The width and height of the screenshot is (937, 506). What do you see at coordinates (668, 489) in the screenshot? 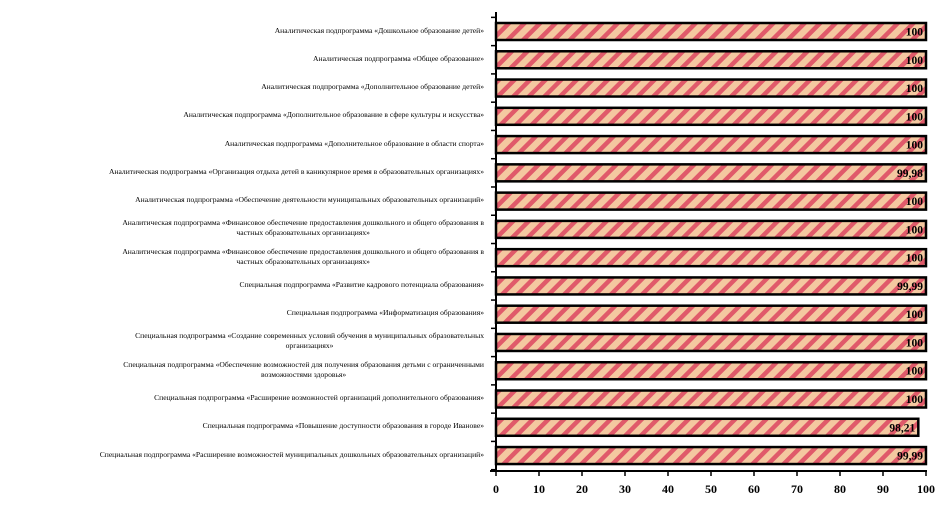
I see `x-tick-label: 40` at bounding box center [668, 489].